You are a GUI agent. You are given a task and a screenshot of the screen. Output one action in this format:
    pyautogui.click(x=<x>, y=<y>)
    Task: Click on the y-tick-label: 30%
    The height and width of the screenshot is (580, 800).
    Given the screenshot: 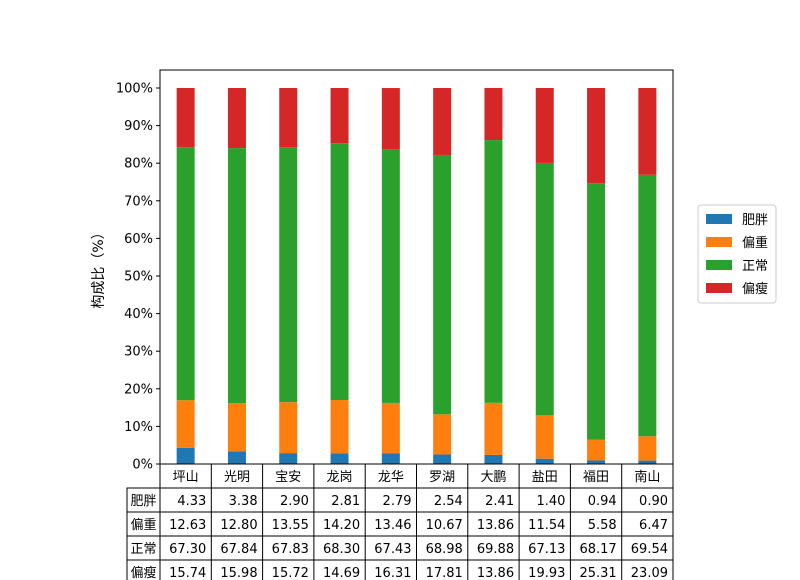 What is the action you would take?
    pyautogui.click(x=138, y=352)
    